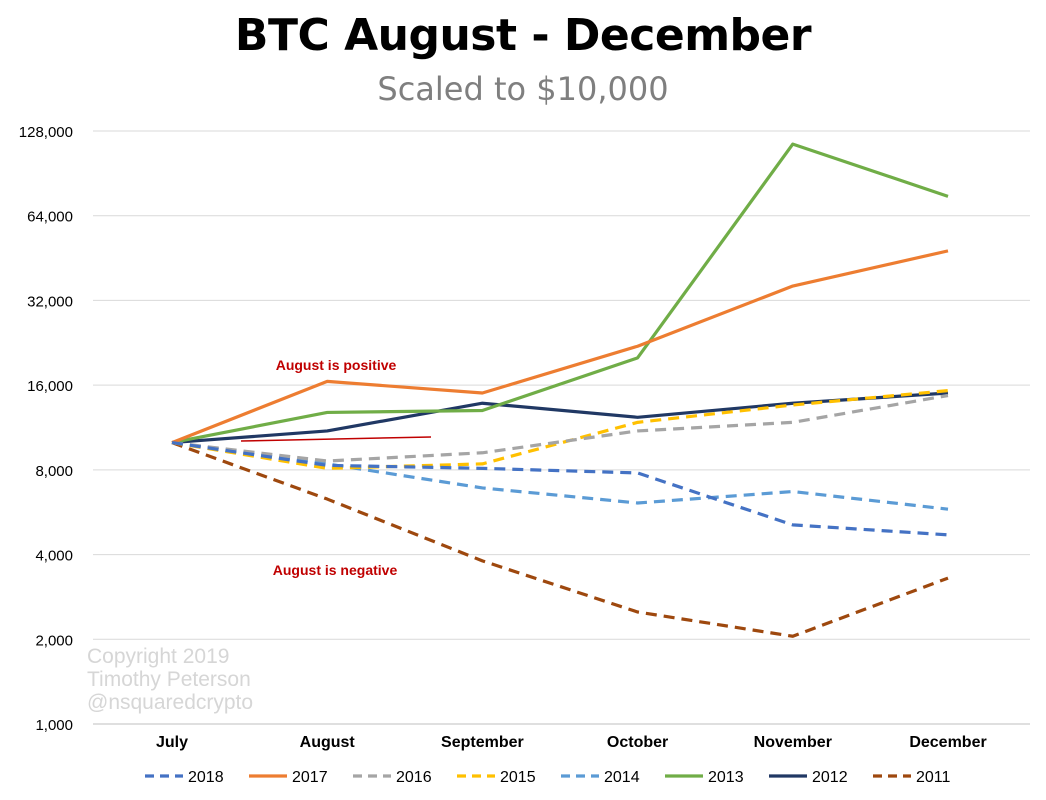  Describe the element at coordinates (830, 777) in the screenshot. I see `legend-label-2012: 2012` at that location.